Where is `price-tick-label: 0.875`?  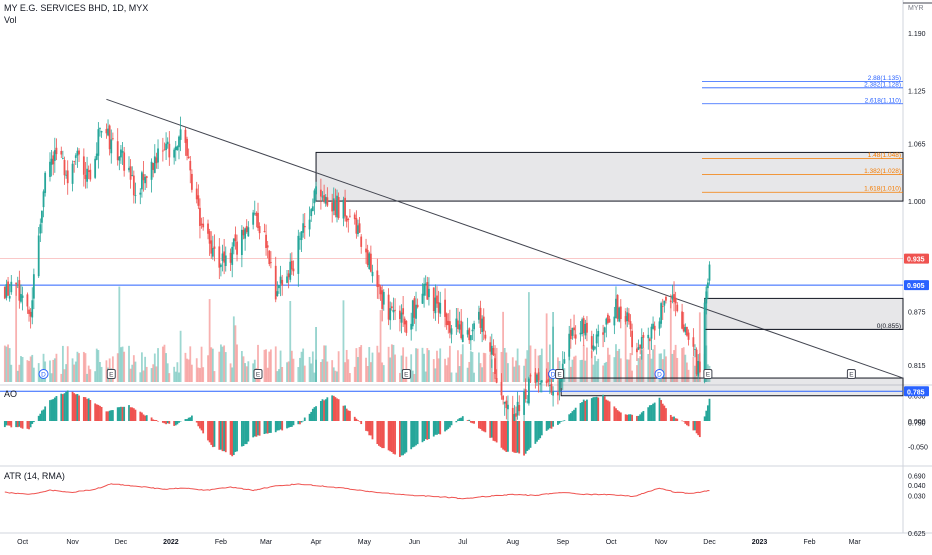
price-tick-label: 0.875 is located at coordinates (917, 313).